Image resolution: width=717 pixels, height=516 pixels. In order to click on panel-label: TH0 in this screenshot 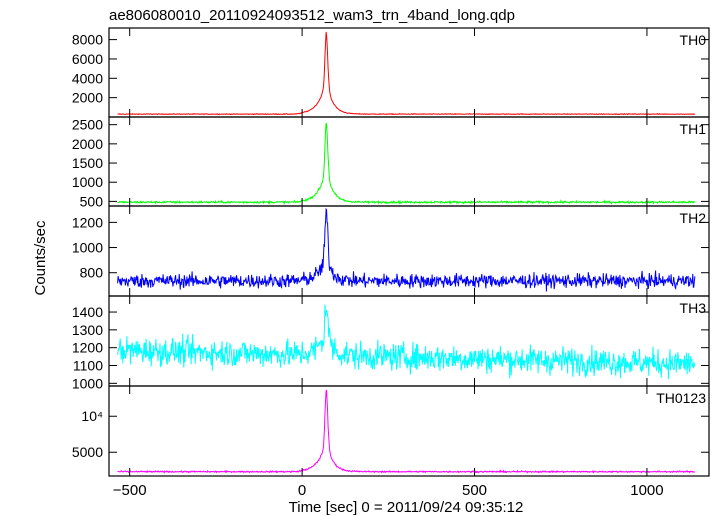, I will do `click(693, 40)`.